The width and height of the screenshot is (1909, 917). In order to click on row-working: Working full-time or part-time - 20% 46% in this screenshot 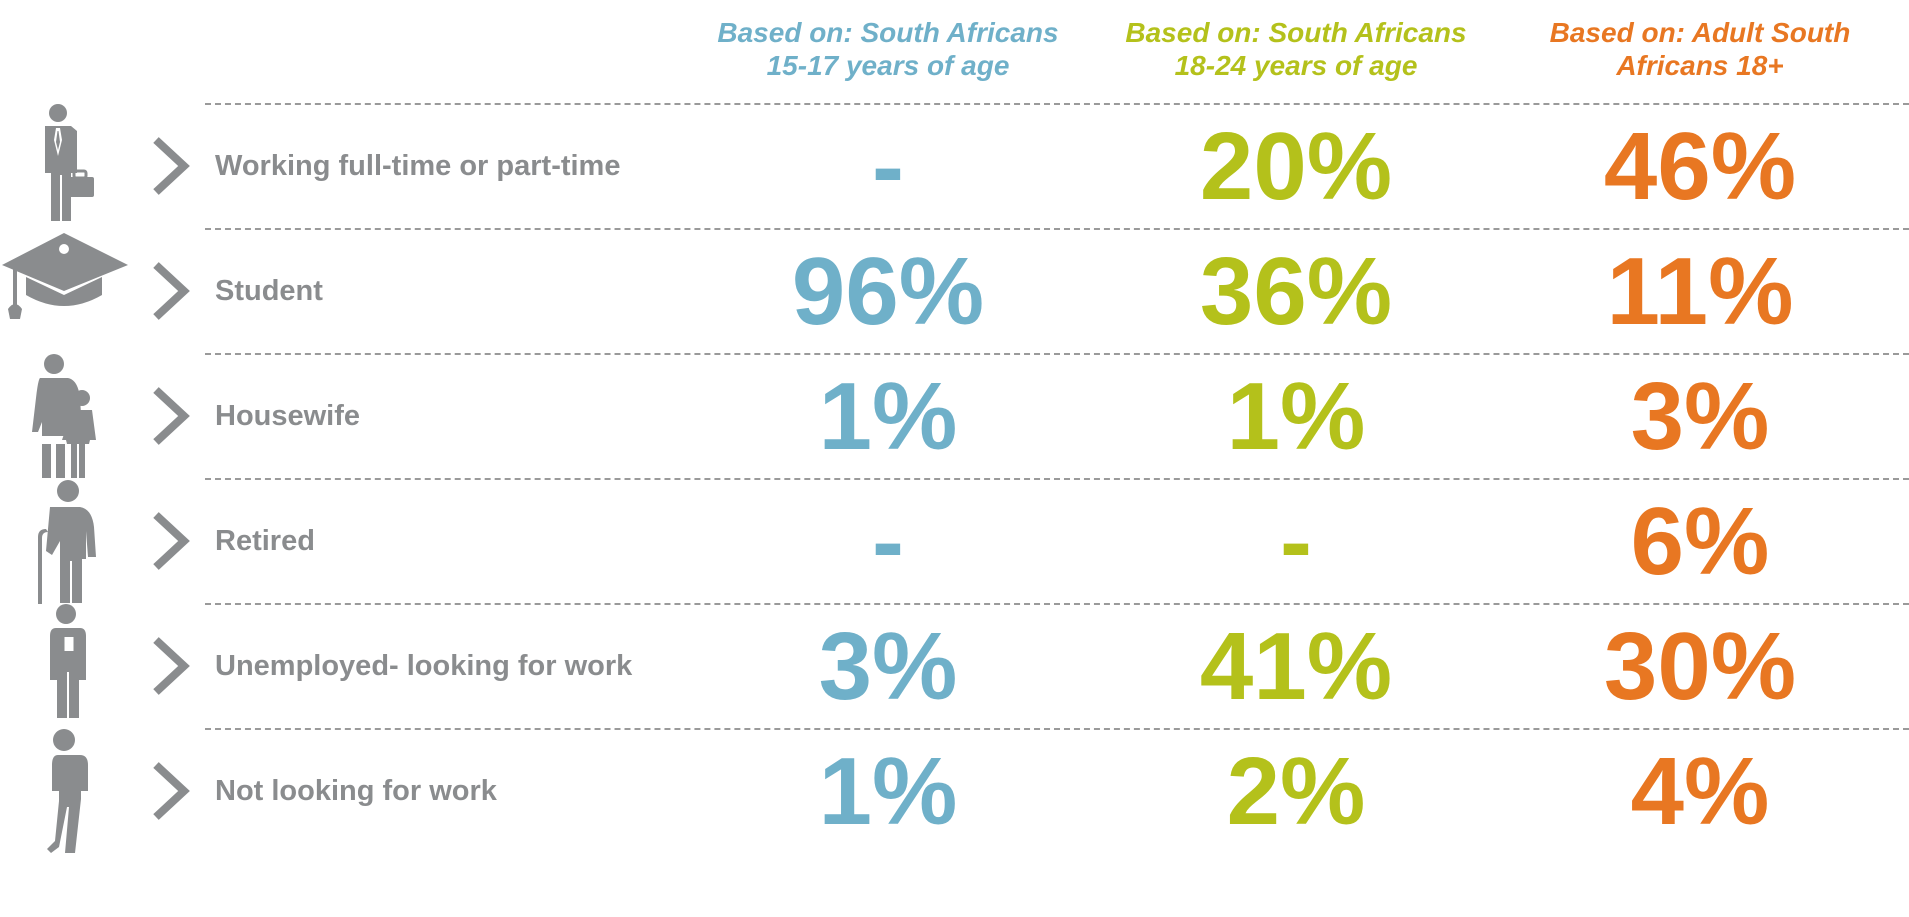, I will do `click(954, 166)`.